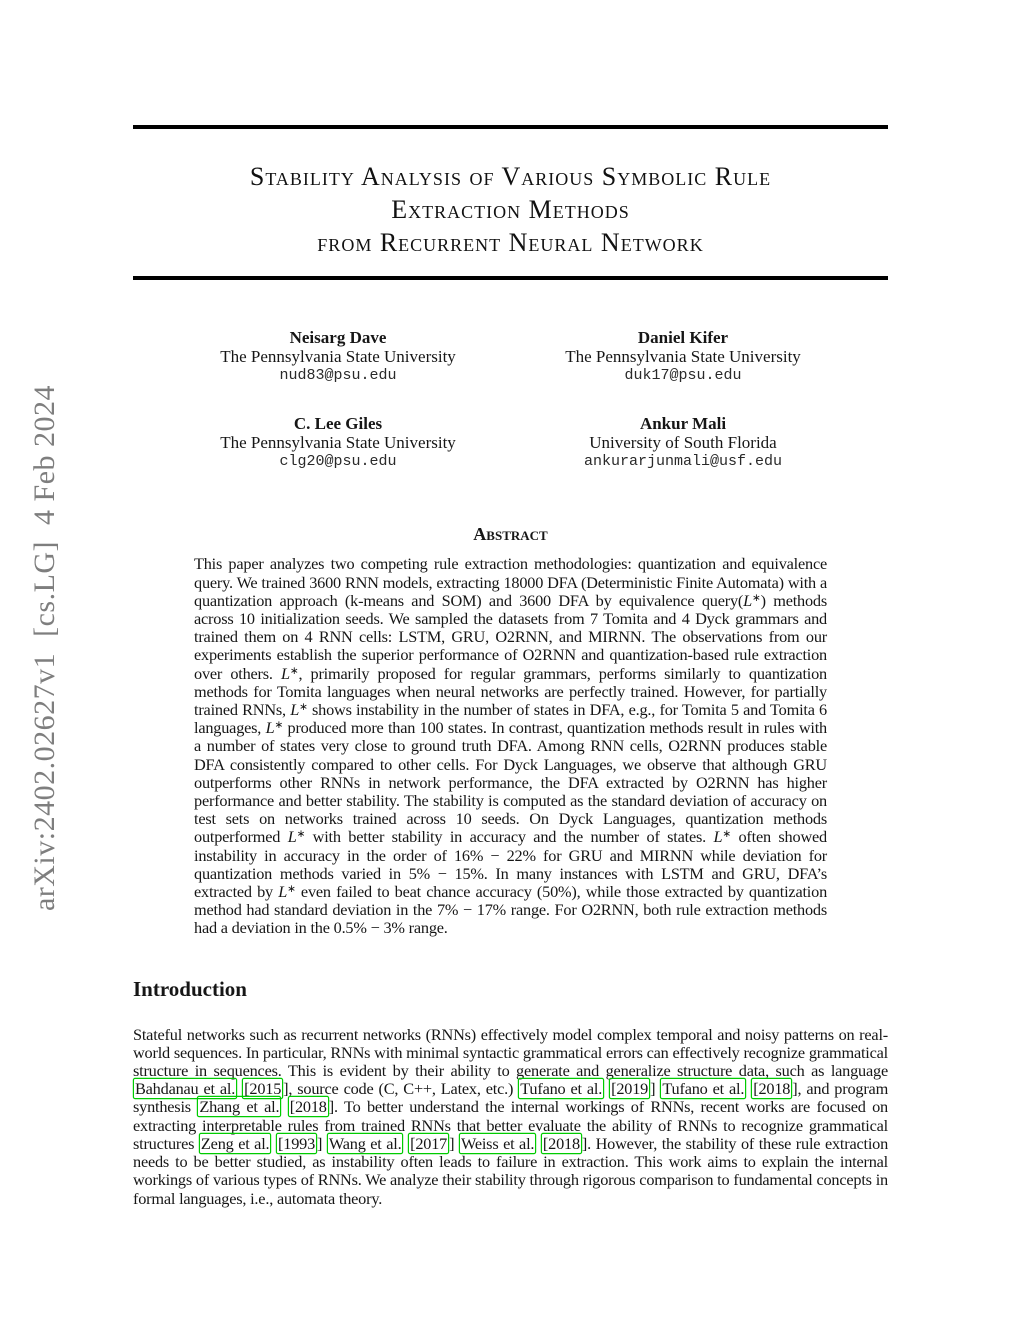  Describe the element at coordinates (630, 1089) in the screenshot. I see `citation-link: [2019` at that location.